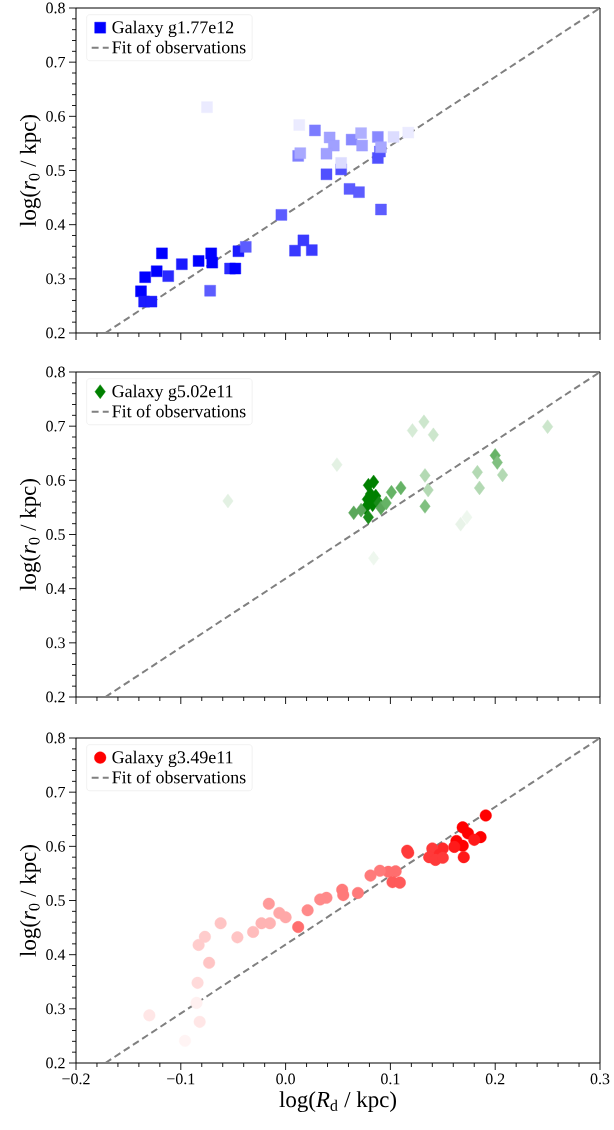 This screenshot has height=1130, width=614. What do you see at coordinates (172, 393) in the screenshot?
I see `legend-label: Galaxy g5.02e11` at bounding box center [172, 393].